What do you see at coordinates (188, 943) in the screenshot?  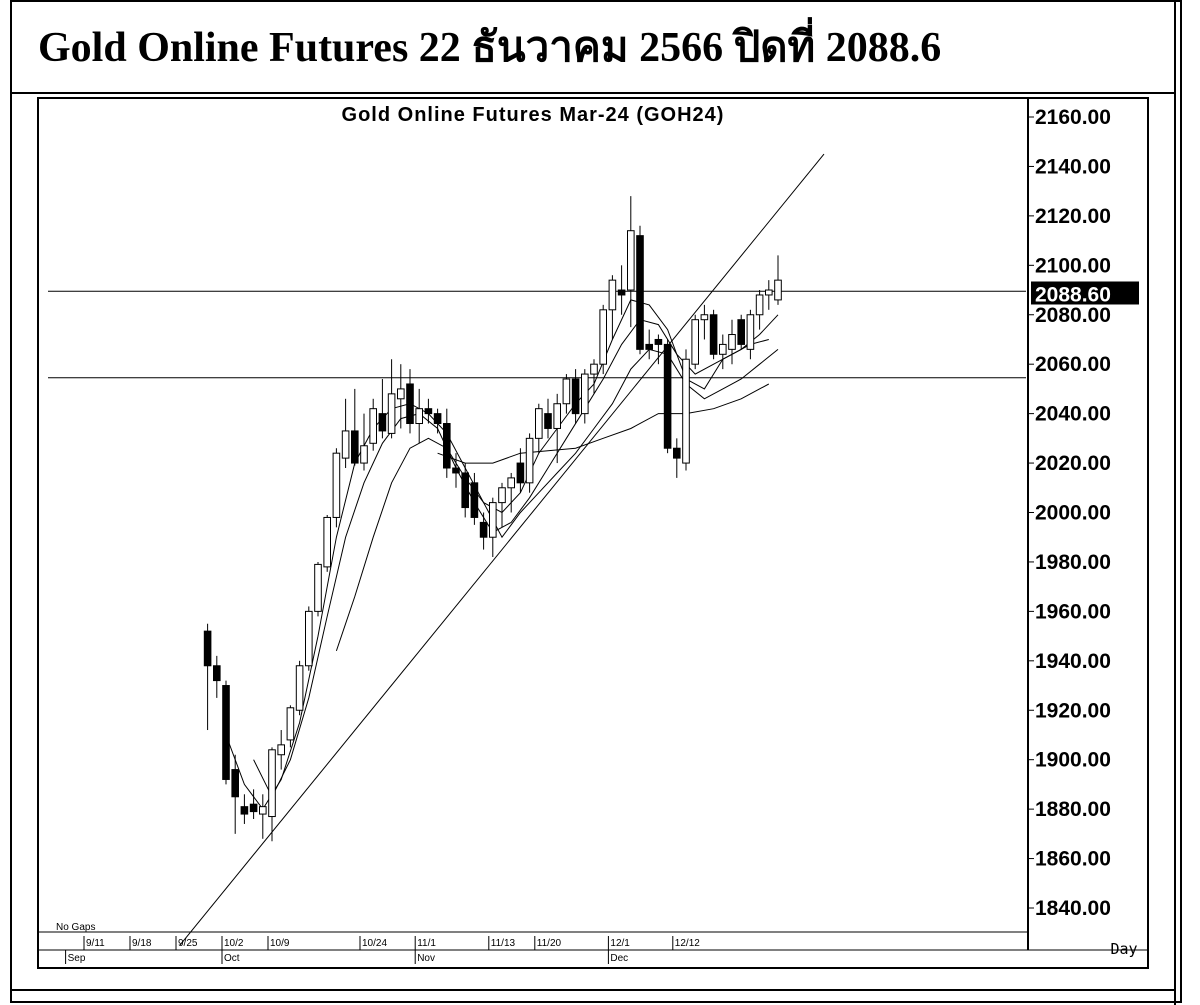 I see `date-label: 9/25` at bounding box center [188, 943].